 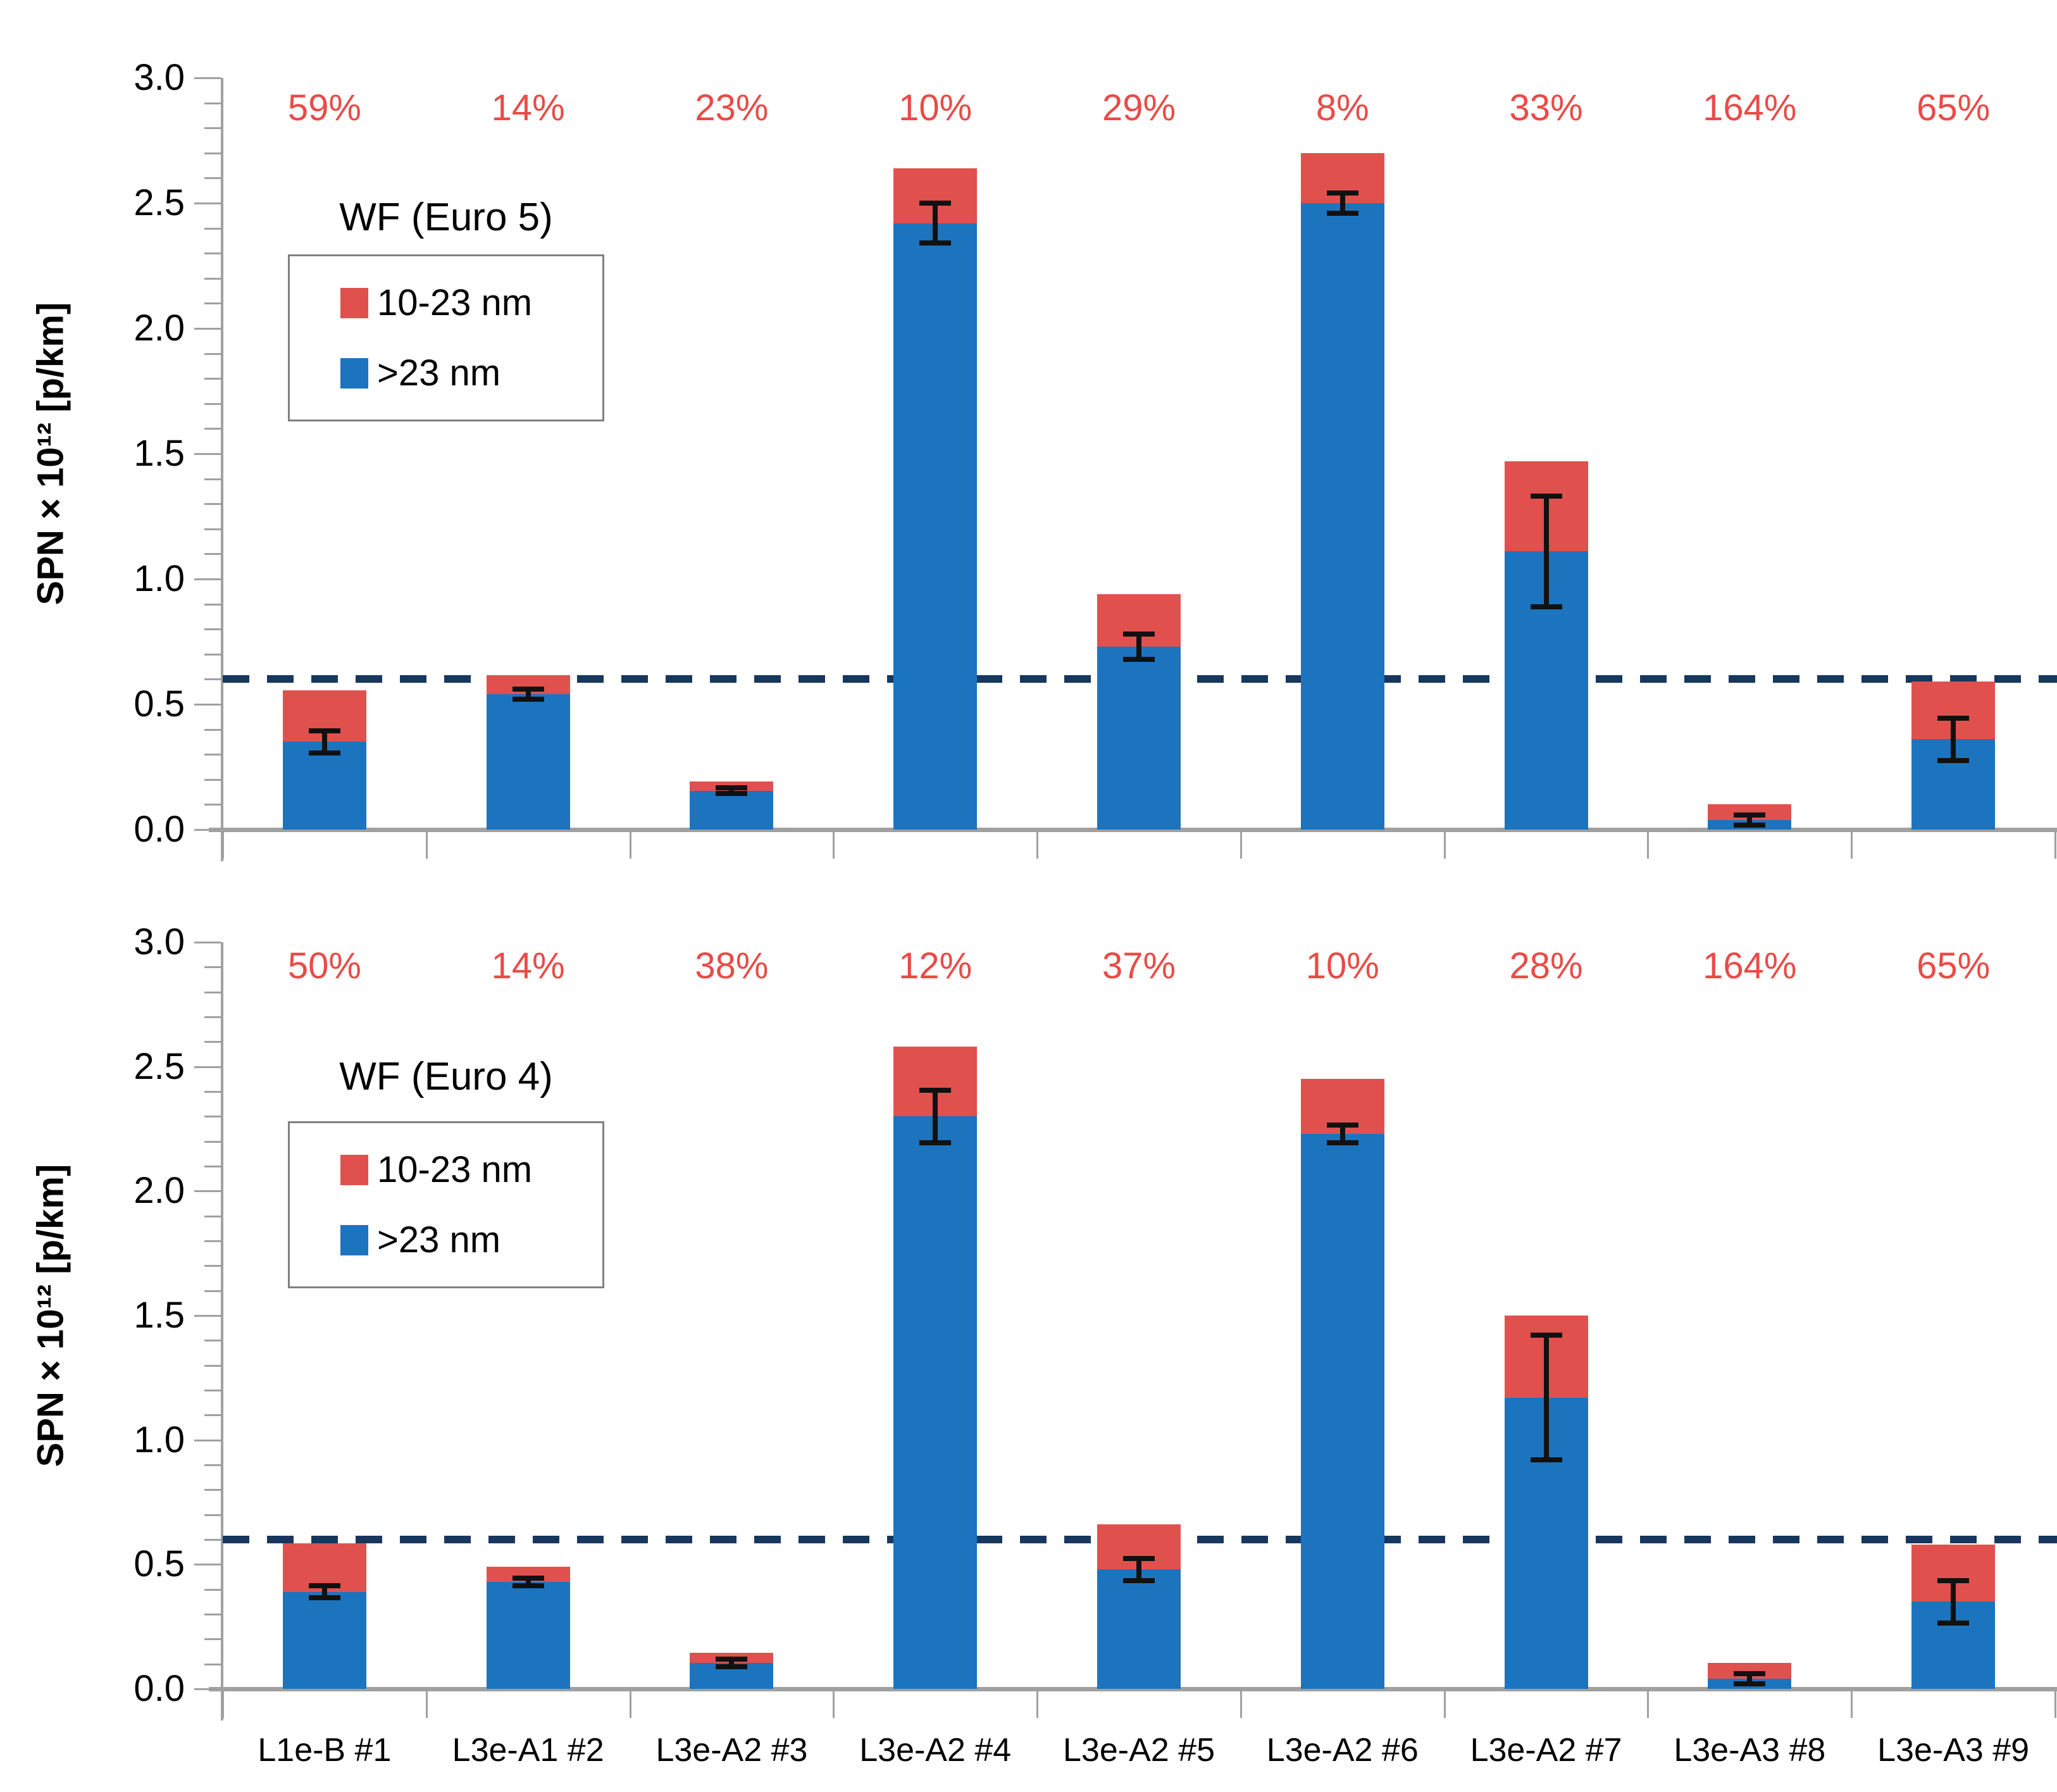 I want to click on legend-item-gt23nm: >23 nm, so click(x=471, y=1240).